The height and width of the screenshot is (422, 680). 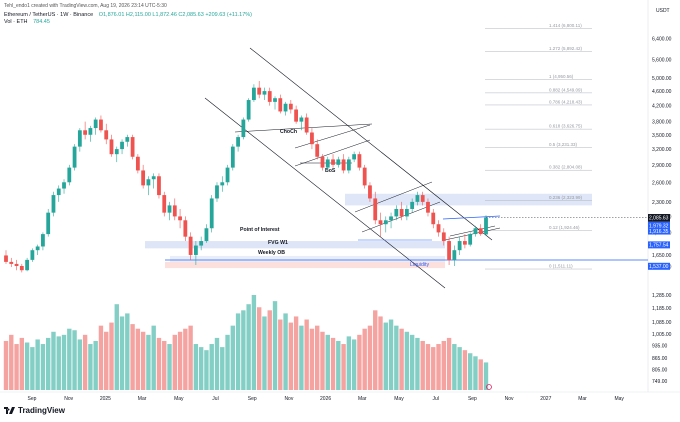 What do you see at coordinates (662, 136) in the screenshot?
I see `y-tick-label: 3,500.00` at bounding box center [662, 136].